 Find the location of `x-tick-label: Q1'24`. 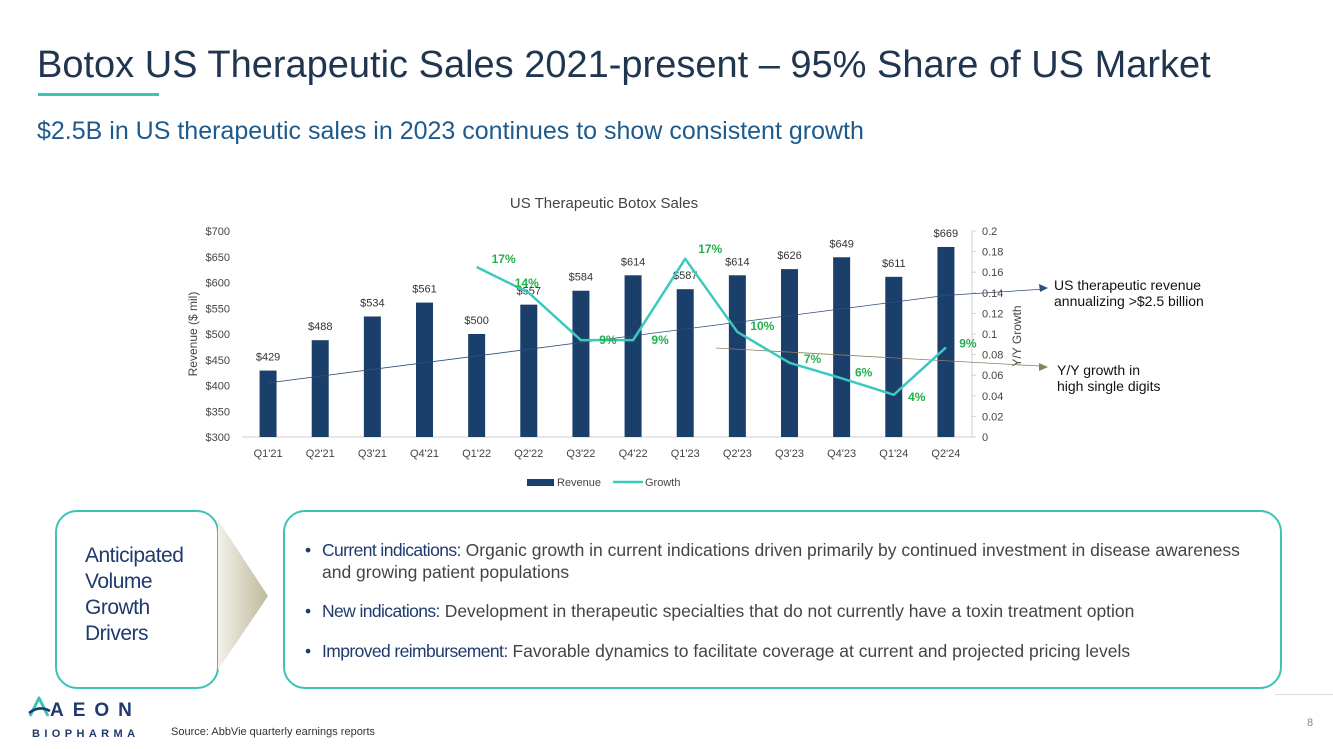

x-tick-label: Q1'24 is located at coordinates (893, 454).